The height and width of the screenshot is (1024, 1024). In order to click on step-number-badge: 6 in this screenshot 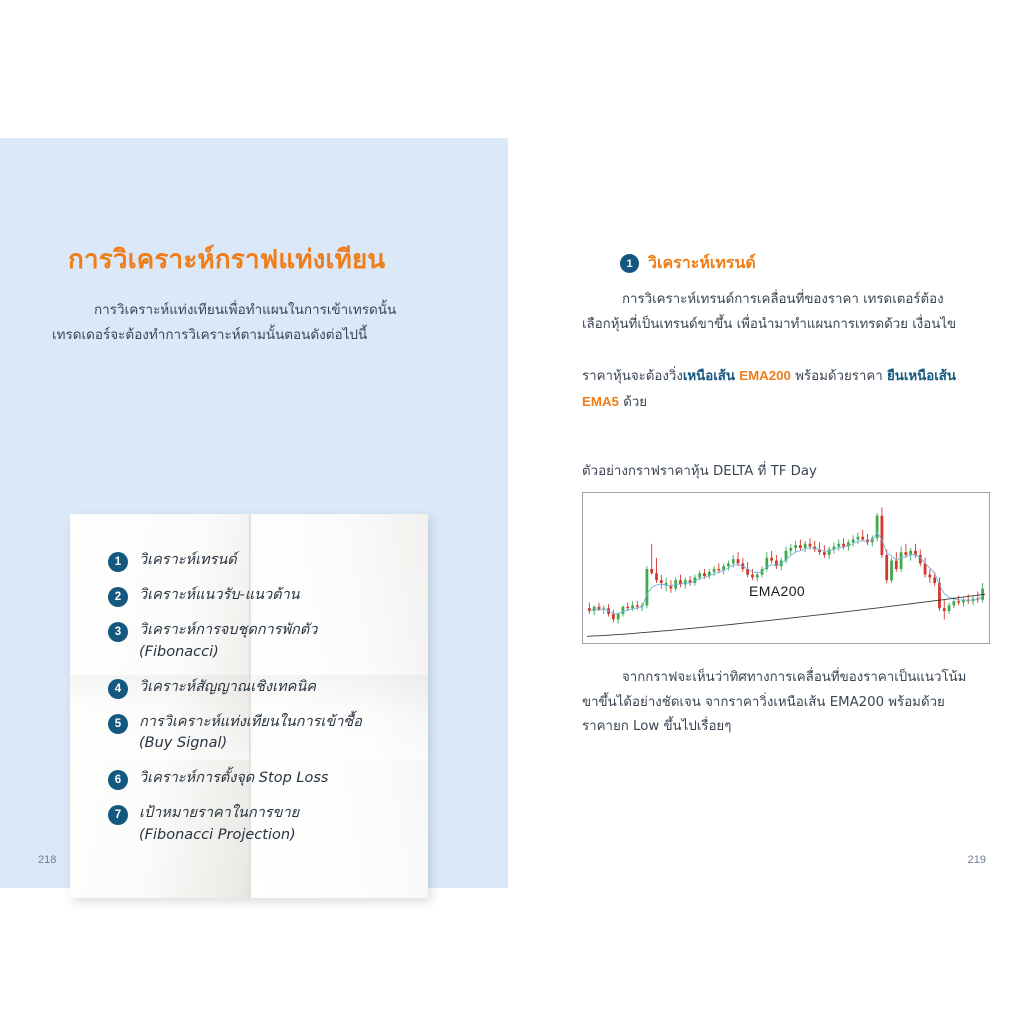, I will do `click(118, 780)`.